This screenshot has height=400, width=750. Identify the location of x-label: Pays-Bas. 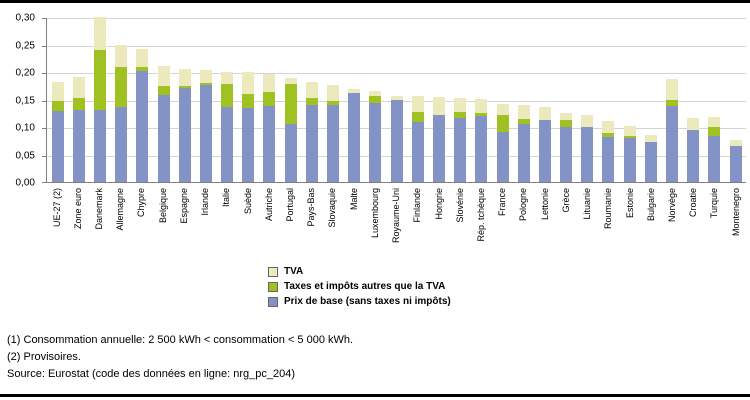
(311, 207).